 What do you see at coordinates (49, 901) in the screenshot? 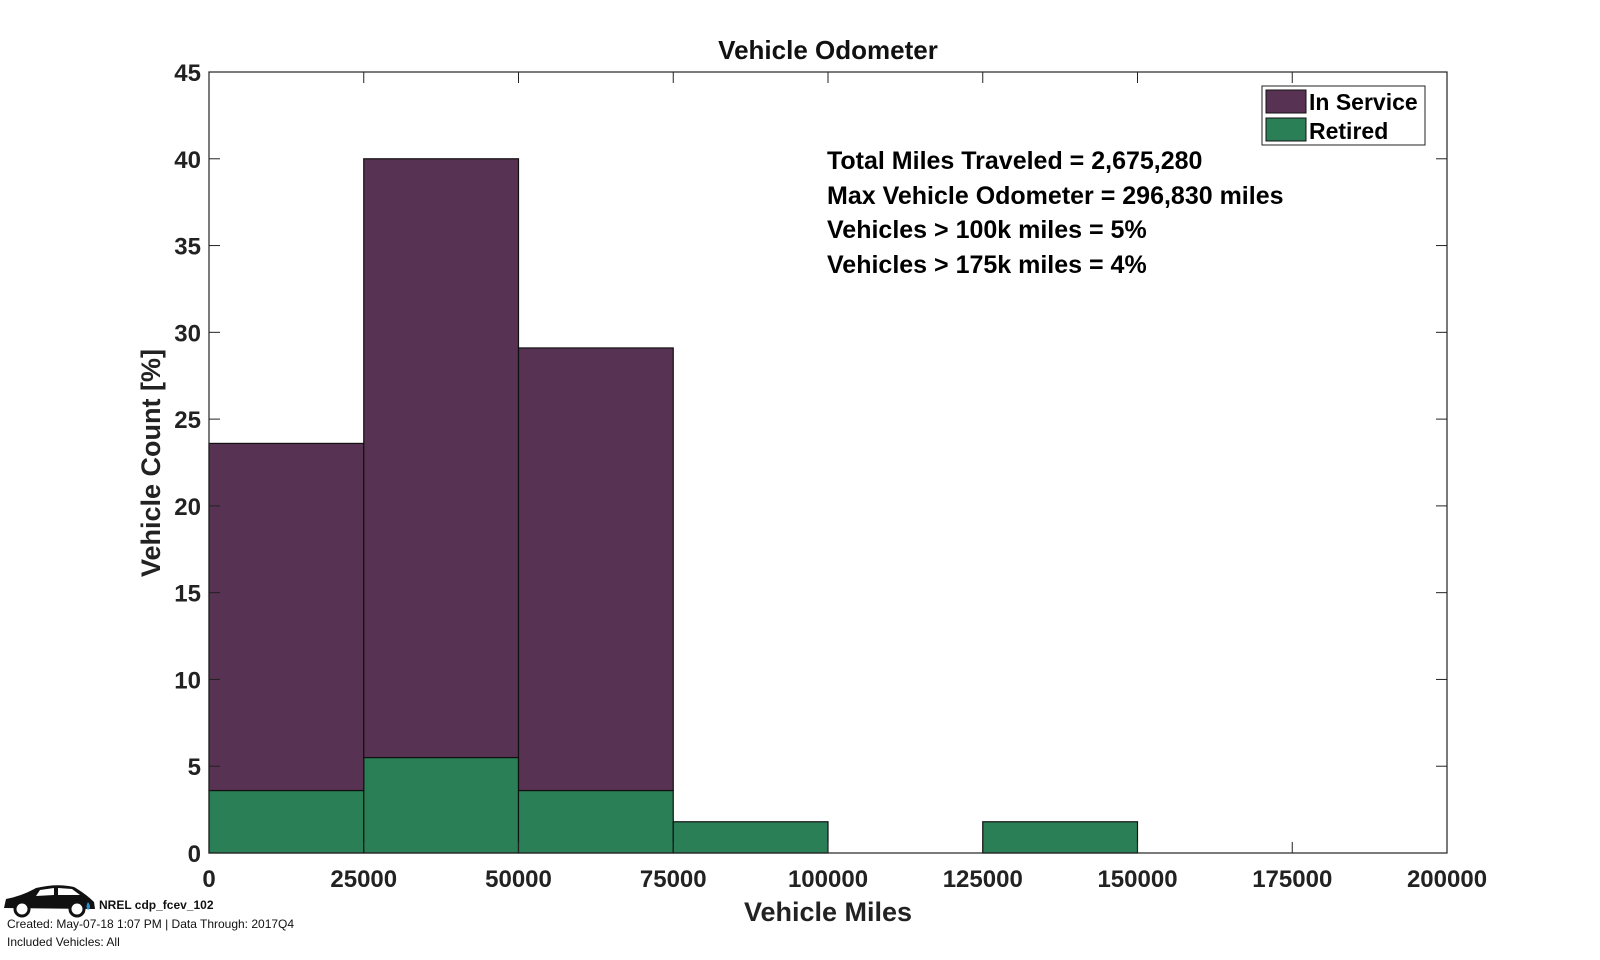
I see `car-logo-icon` at bounding box center [49, 901].